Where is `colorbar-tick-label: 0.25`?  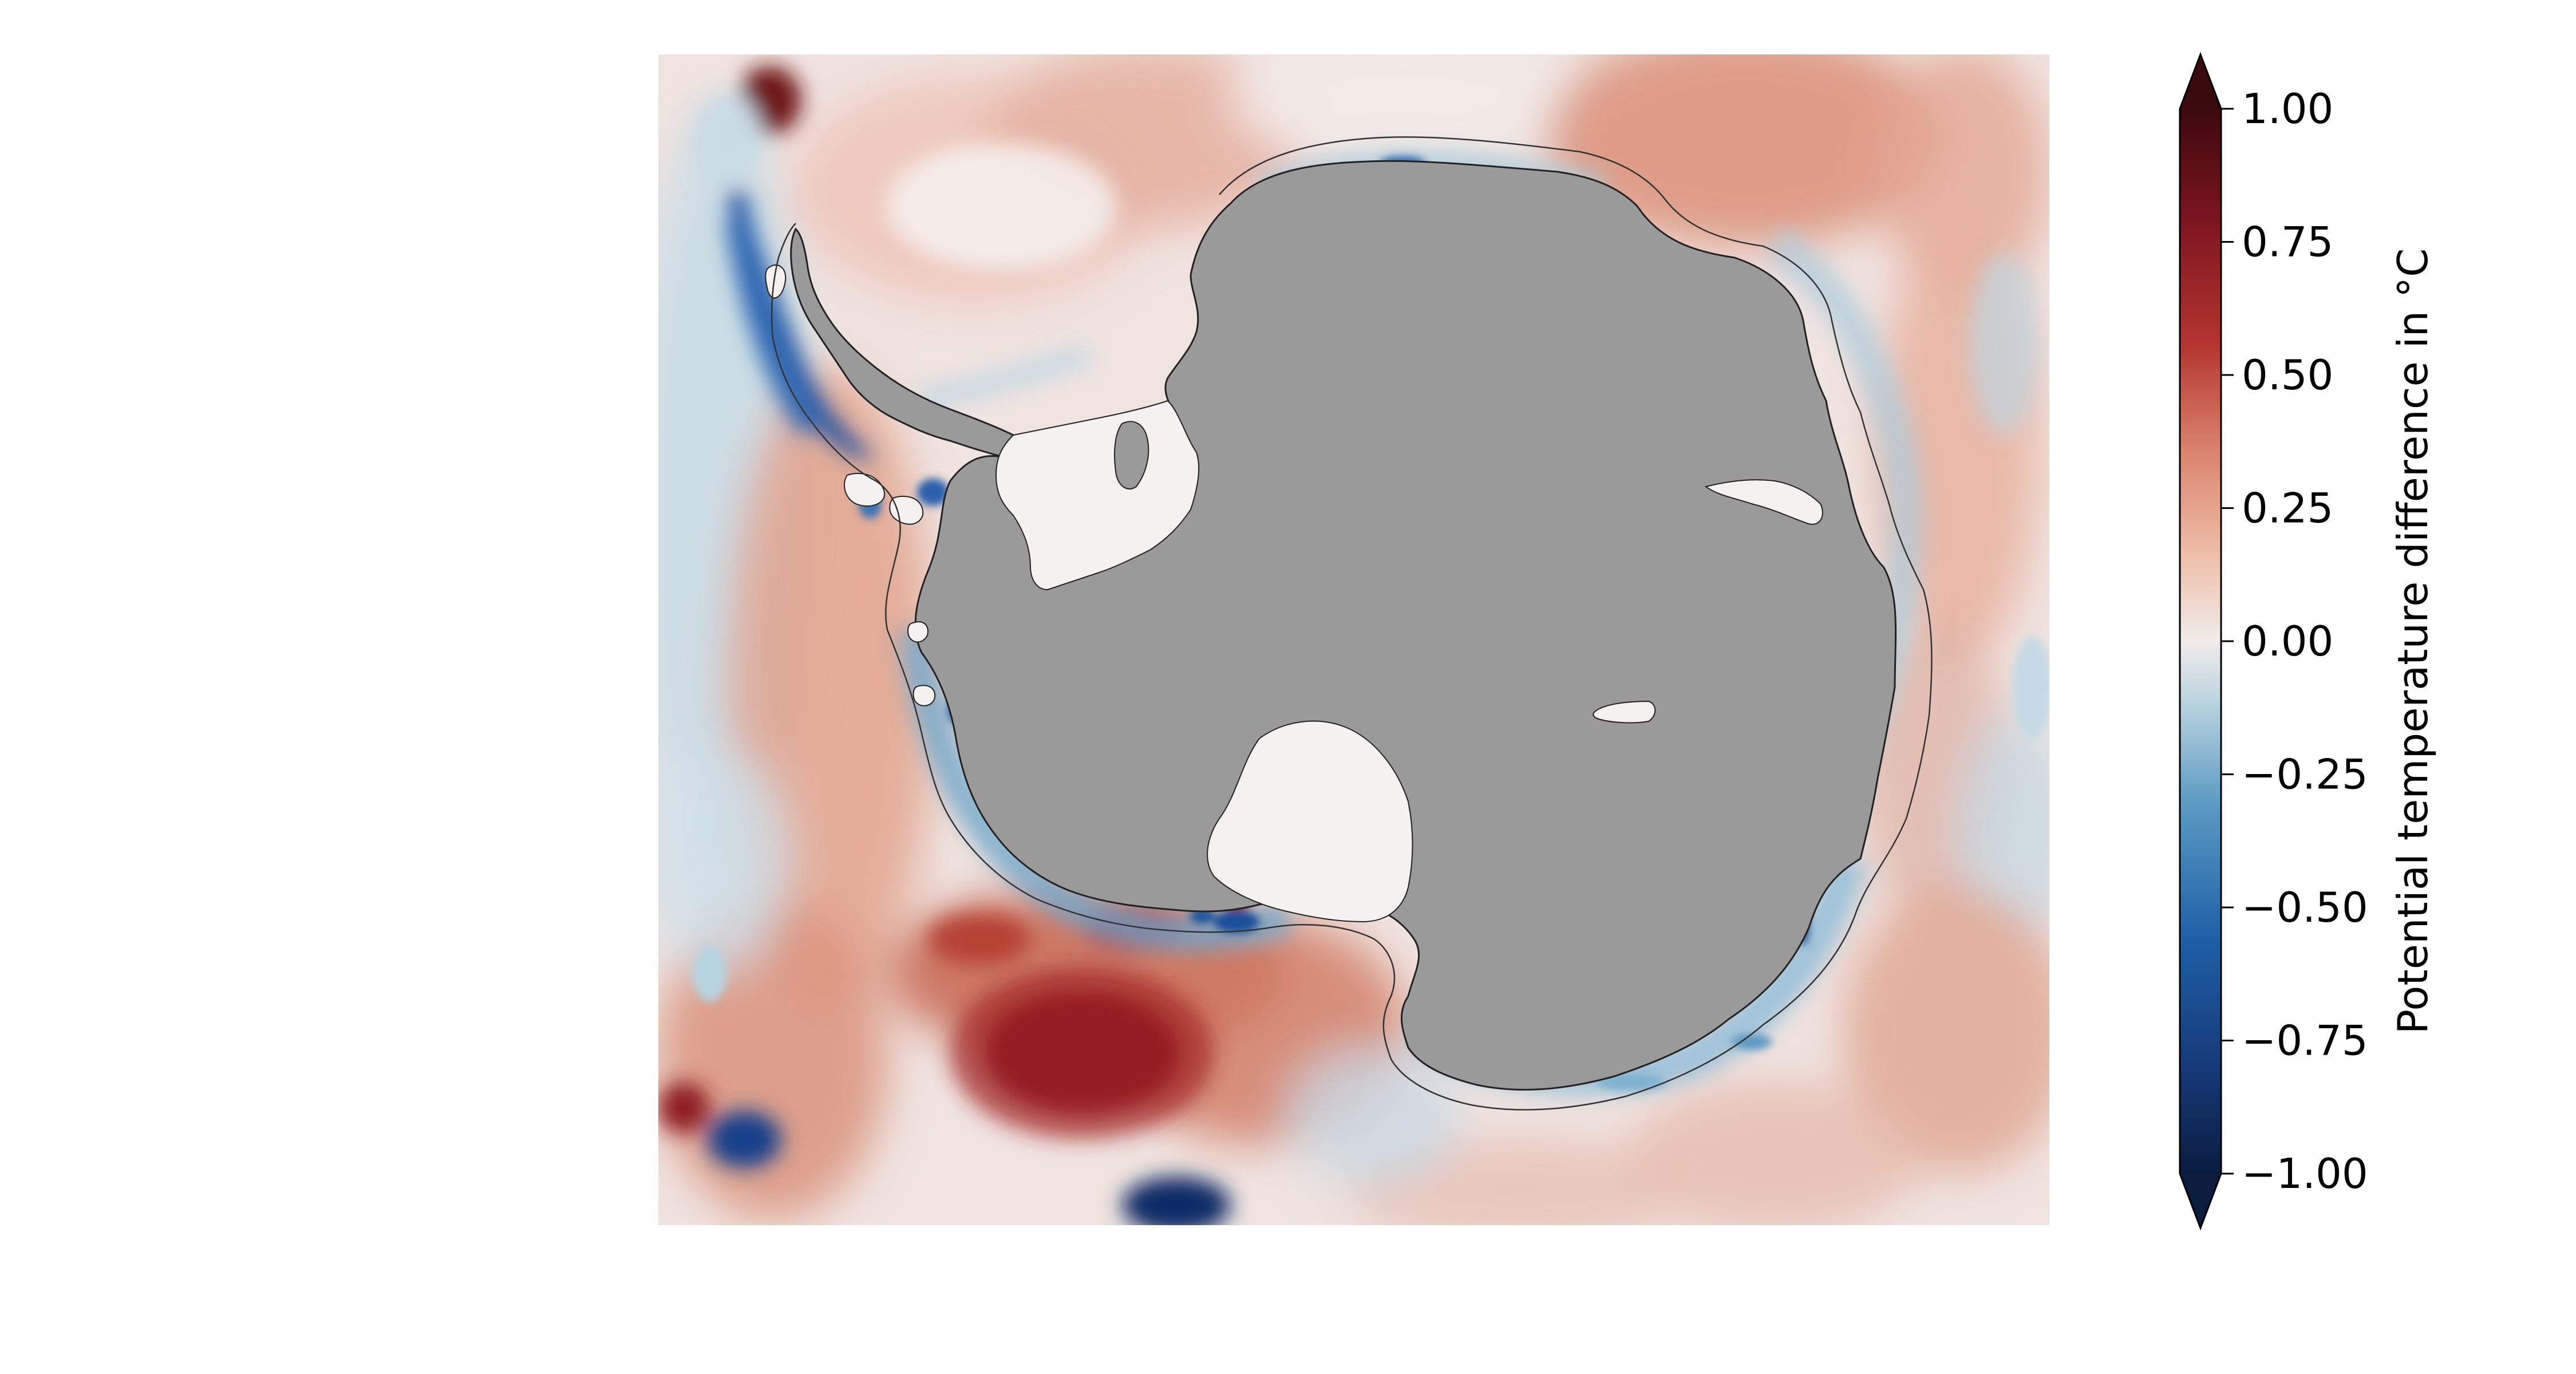
colorbar-tick-label: 0.25 is located at coordinates (2287, 508).